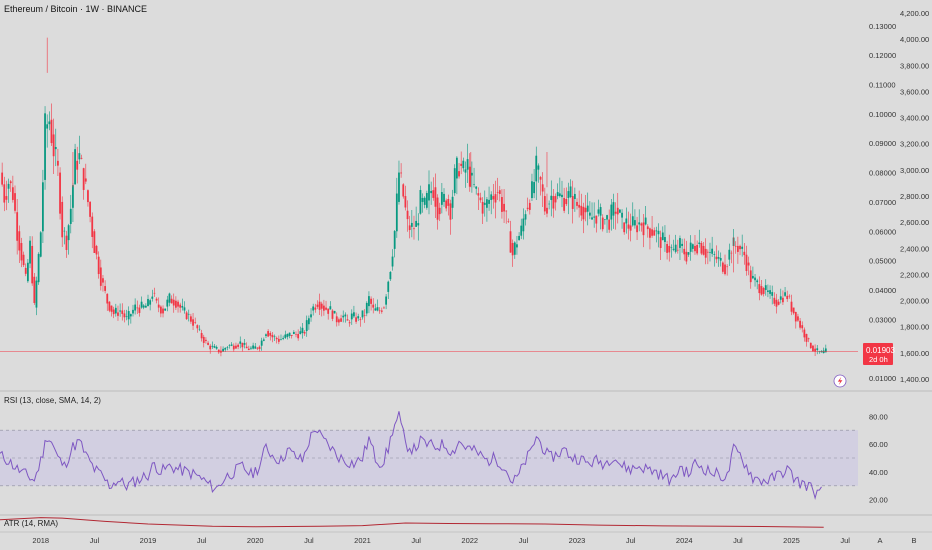  Describe the element at coordinates (914, 170) in the screenshot. I see `usd-tick-label: 3,000.00` at that location.